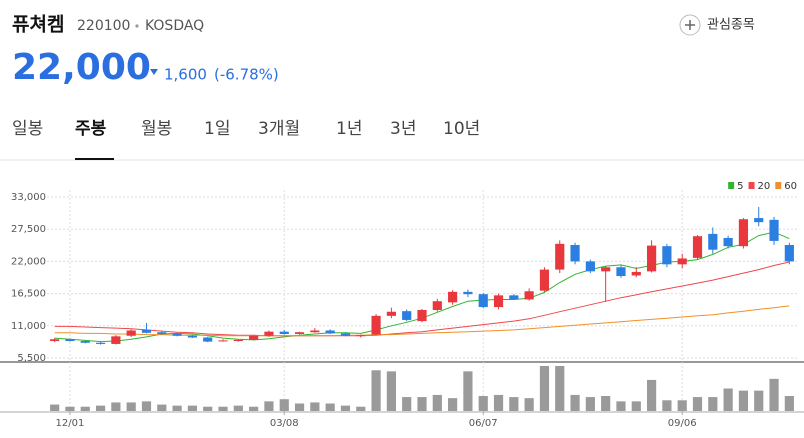 The height and width of the screenshot is (438, 804). Describe the element at coordinates (174, 26) in the screenshot. I see `market: KOSDAQ` at that location.